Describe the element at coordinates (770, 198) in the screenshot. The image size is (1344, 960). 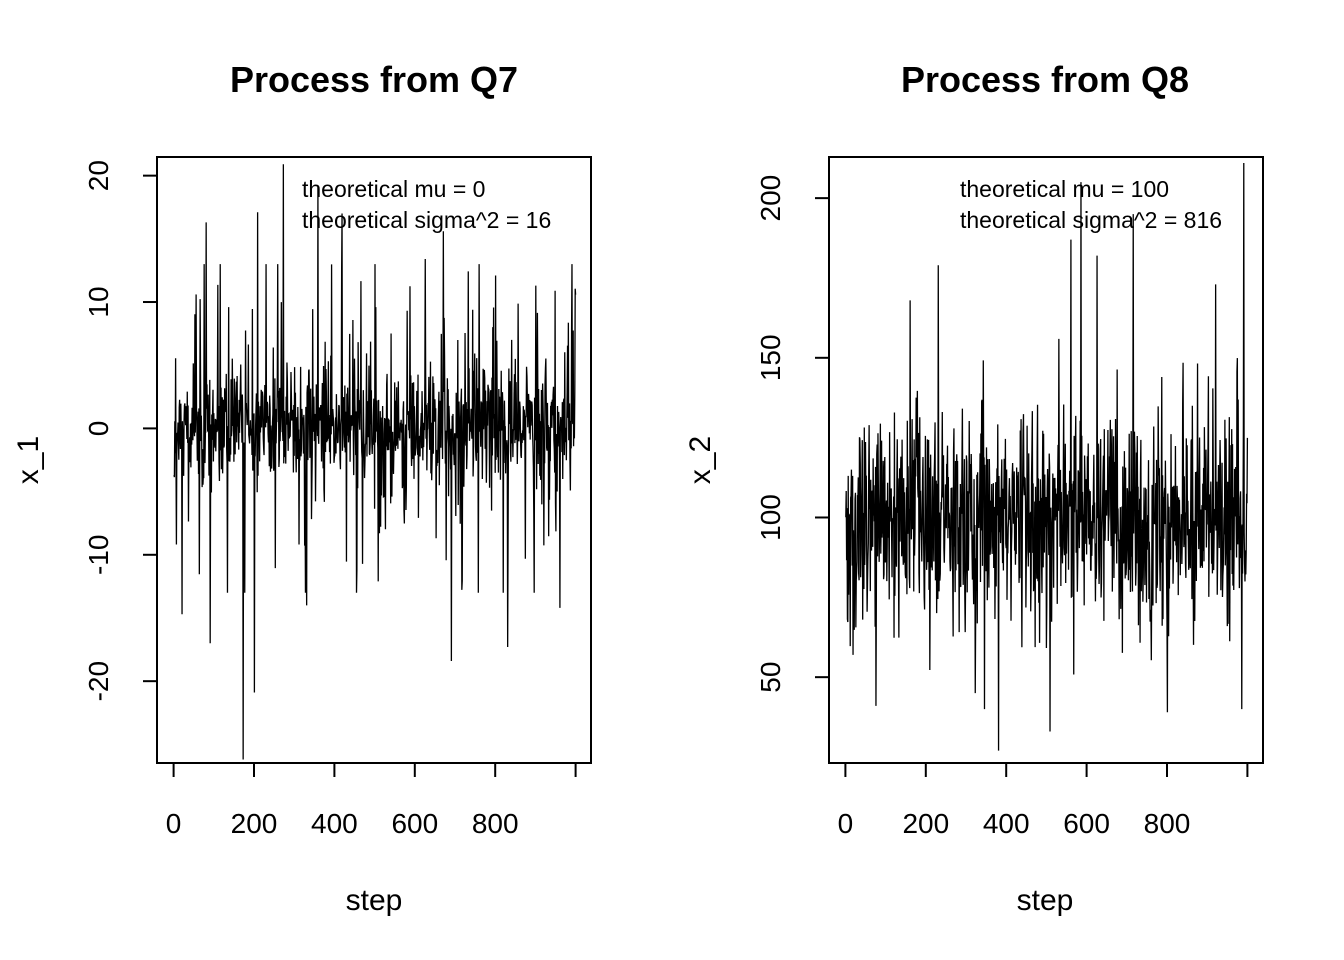
I see `y-tick-label: 200` at that location.